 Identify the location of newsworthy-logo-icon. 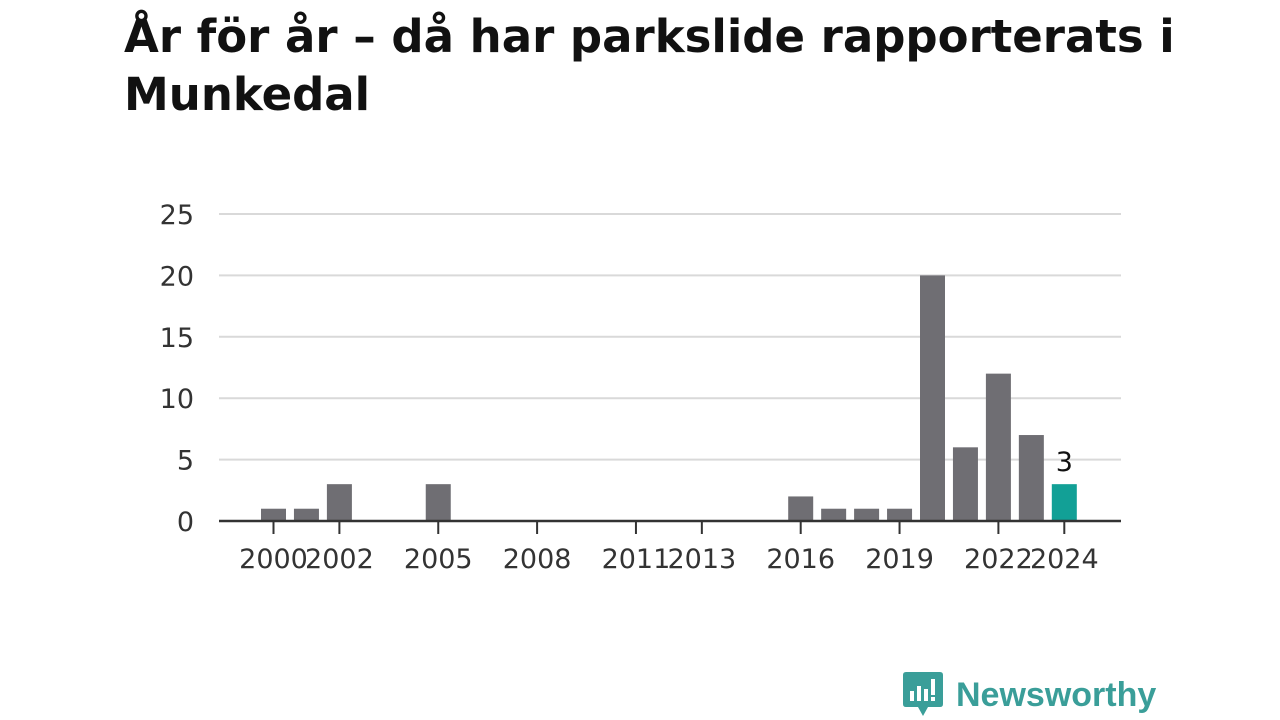
(923, 694).